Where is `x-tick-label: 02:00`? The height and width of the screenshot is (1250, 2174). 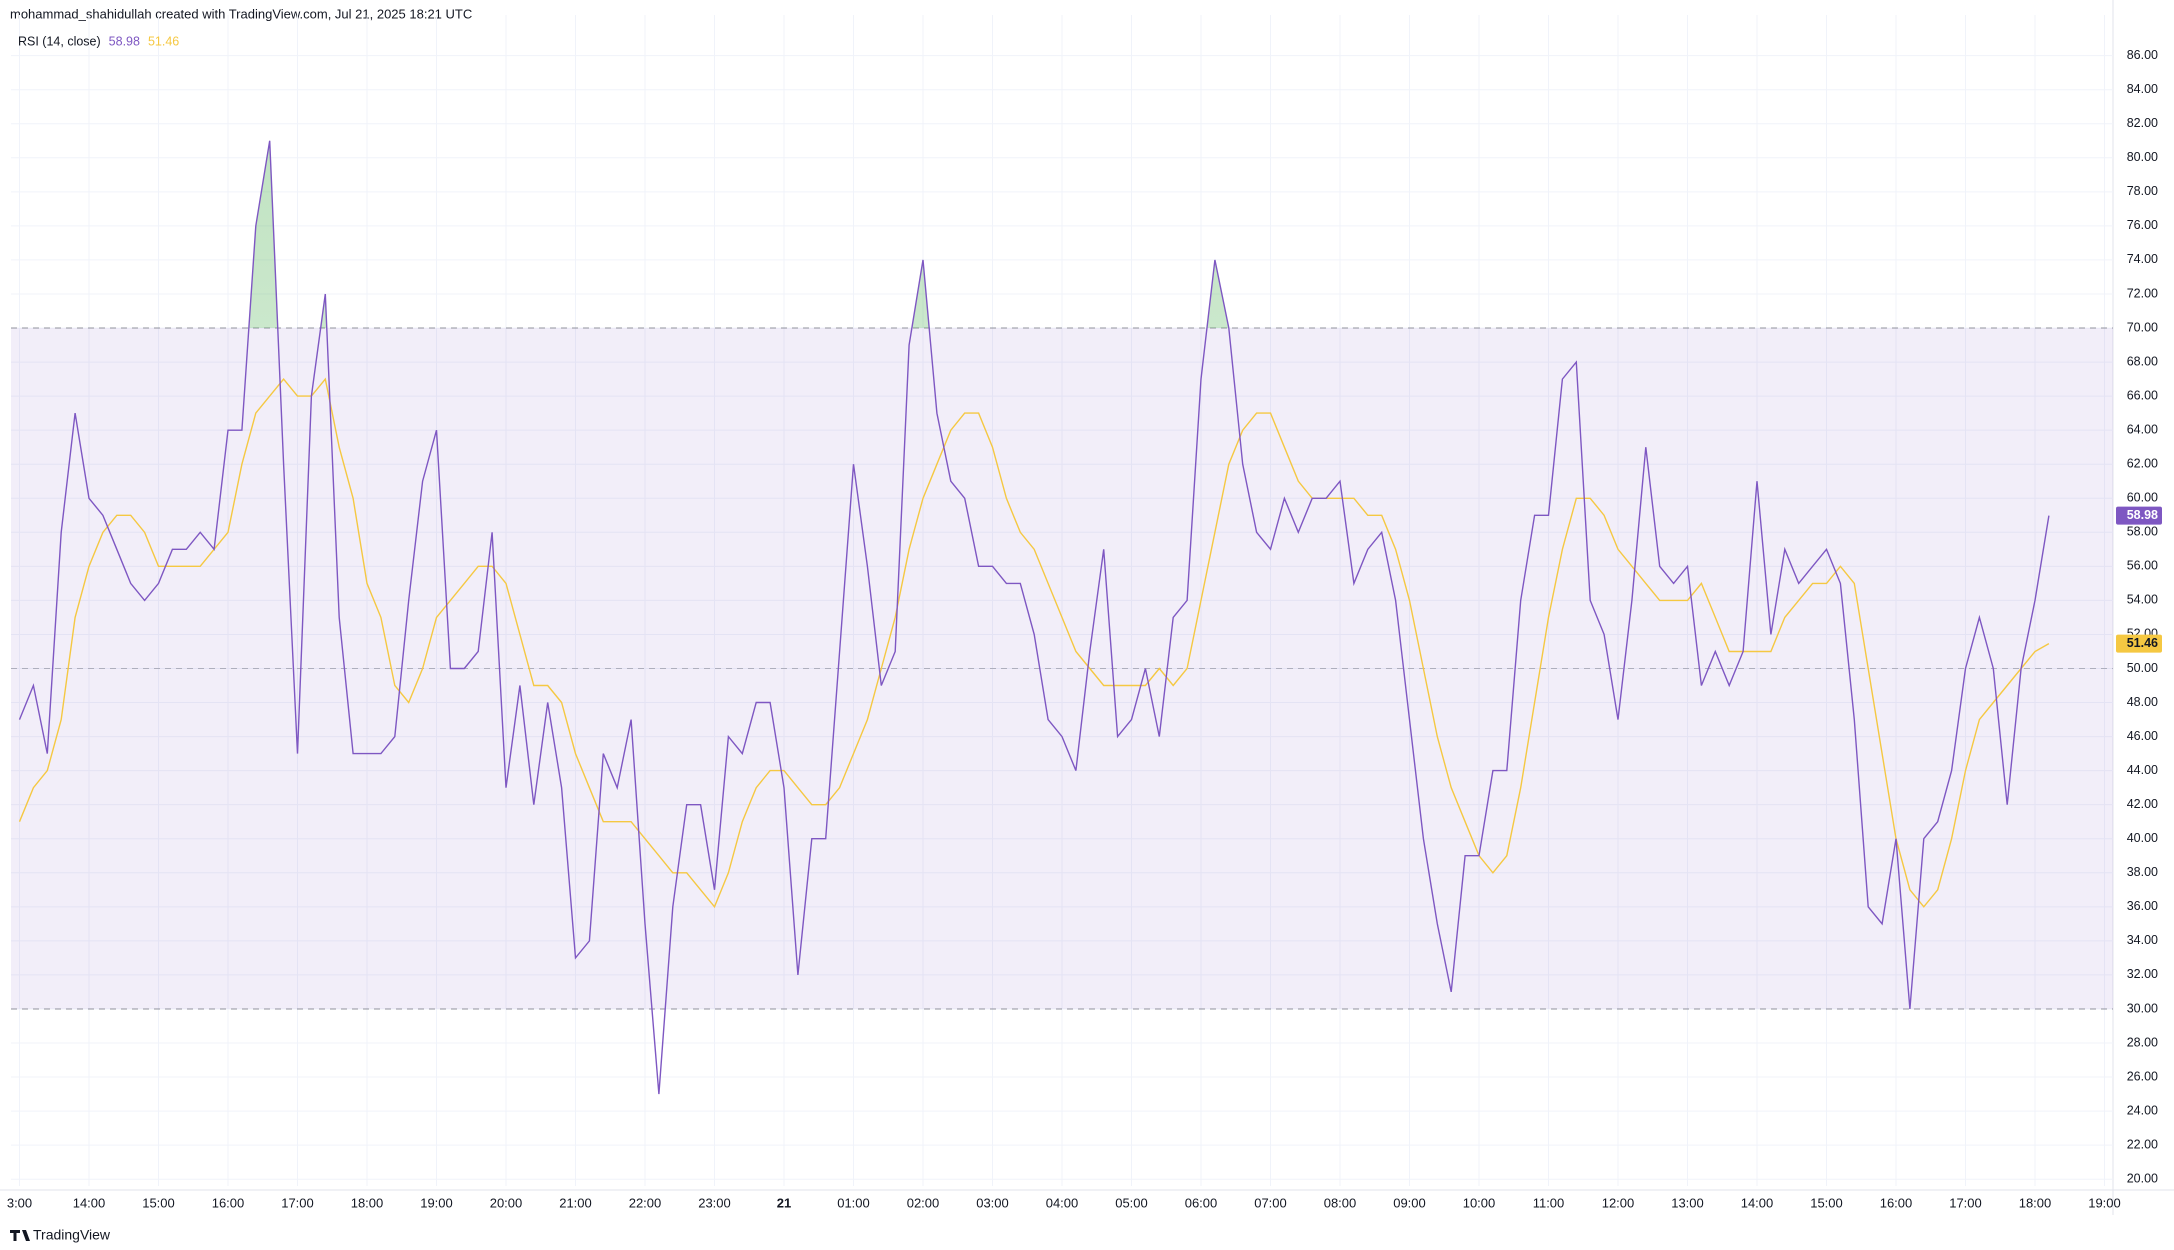 x-tick-label: 02:00 is located at coordinates (923, 1202).